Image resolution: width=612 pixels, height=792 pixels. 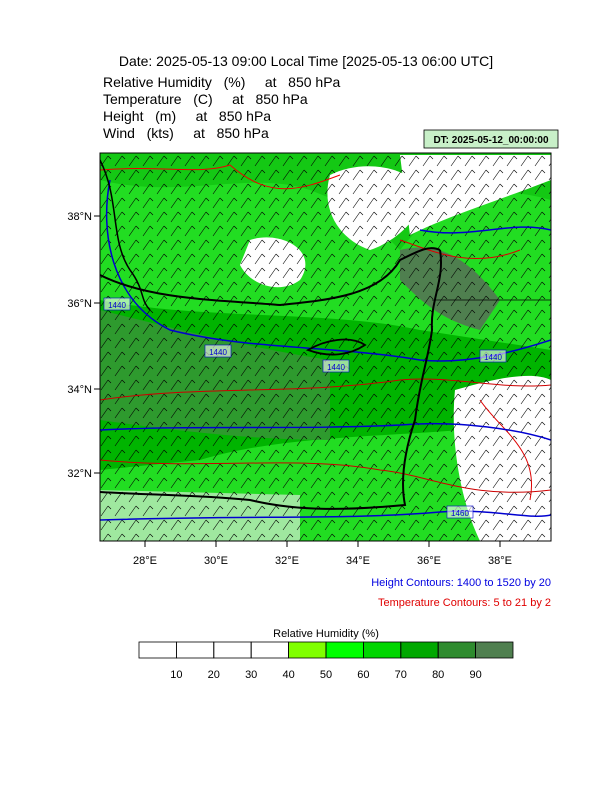 I want to click on colorbar-tick-label: 50, so click(x=326, y=675).